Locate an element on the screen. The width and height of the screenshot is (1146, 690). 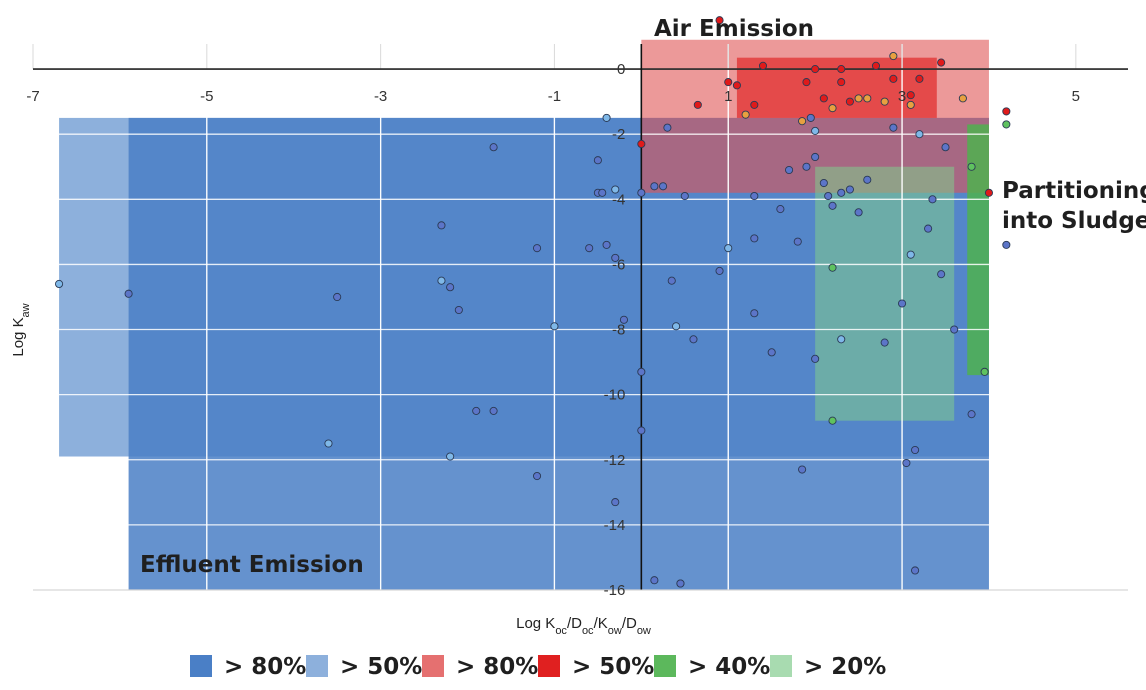
y-tick-label: -16 is located at coordinates (615, 590).